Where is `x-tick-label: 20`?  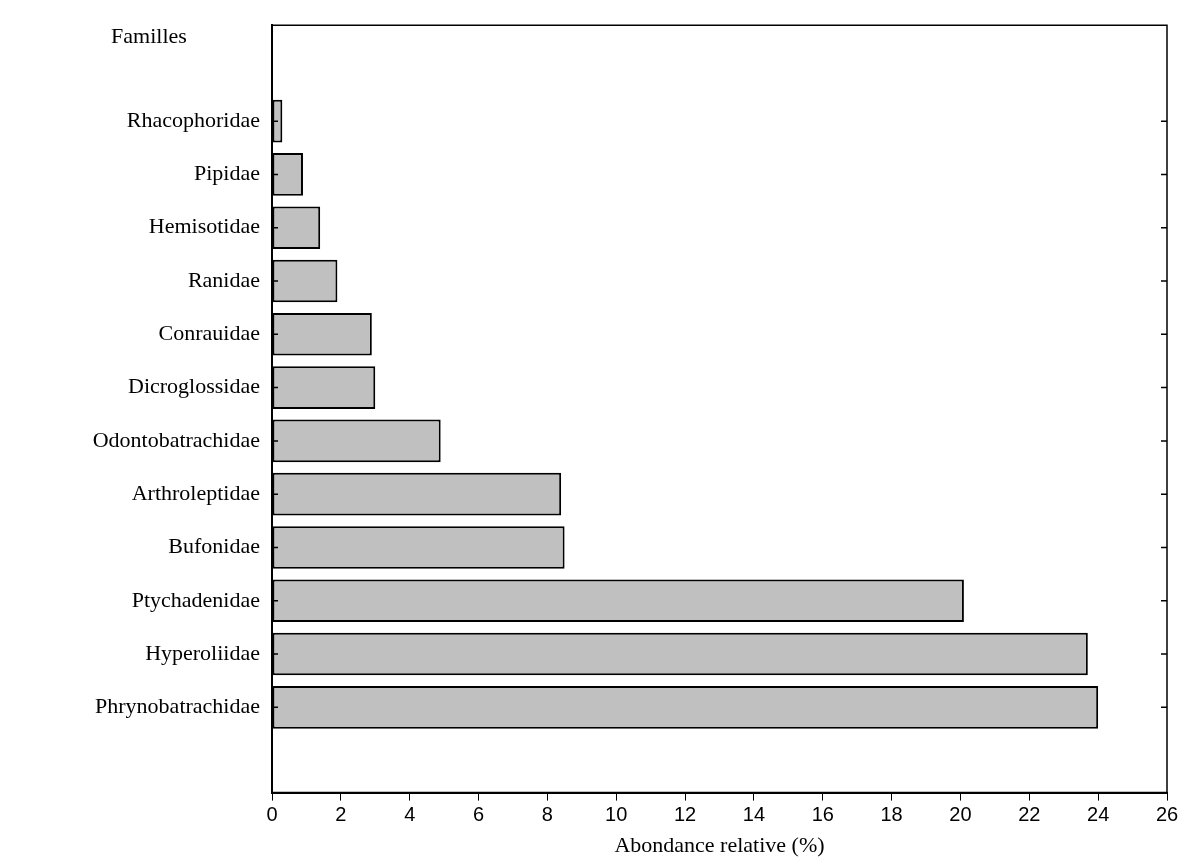
x-tick-label: 20 is located at coordinates (960, 814).